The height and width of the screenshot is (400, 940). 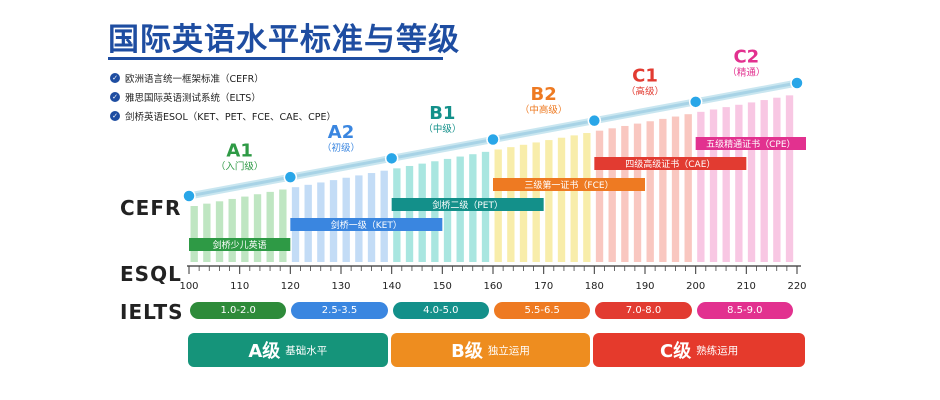 I want to click on exam-bar-label: 剑桥一级（KET）, so click(x=366, y=225).